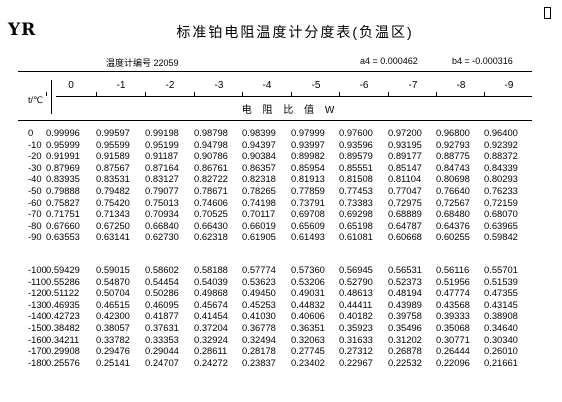 This screenshot has height=402, width=562. I want to click on axis-divider, so click(51, 97).